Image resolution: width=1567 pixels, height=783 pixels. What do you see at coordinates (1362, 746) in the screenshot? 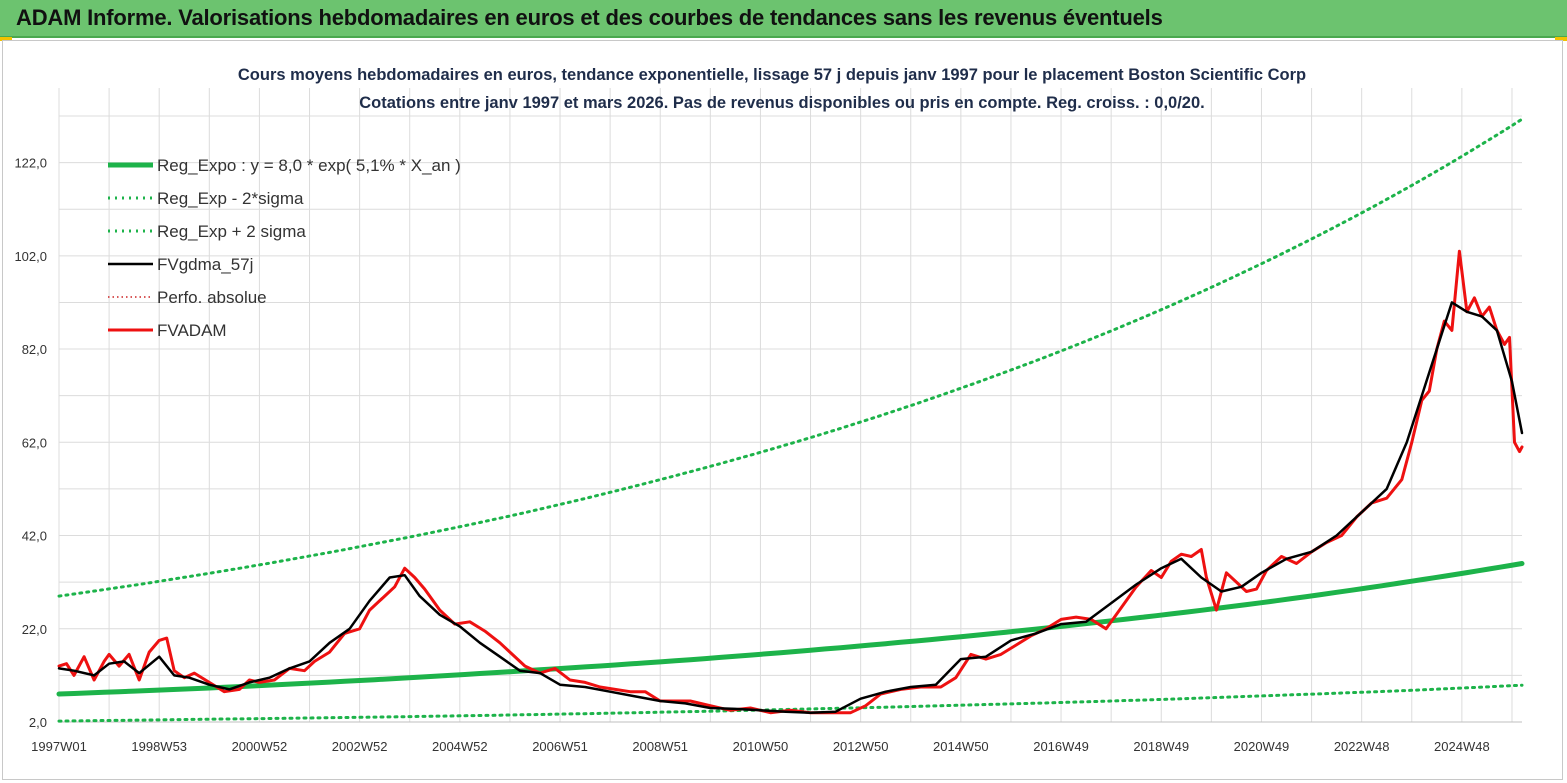
I see `x-tick-label: 2022W48` at bounding box center [1362, 746].